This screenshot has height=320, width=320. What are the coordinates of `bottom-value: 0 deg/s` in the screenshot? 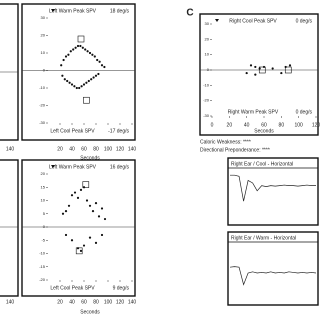 It's located at (304, 112).